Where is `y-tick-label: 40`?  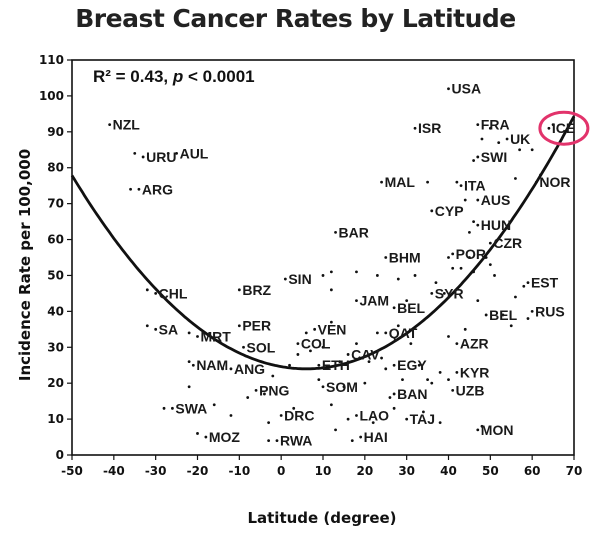 y-tick-label: 40 is located at coordinates (55, 311).